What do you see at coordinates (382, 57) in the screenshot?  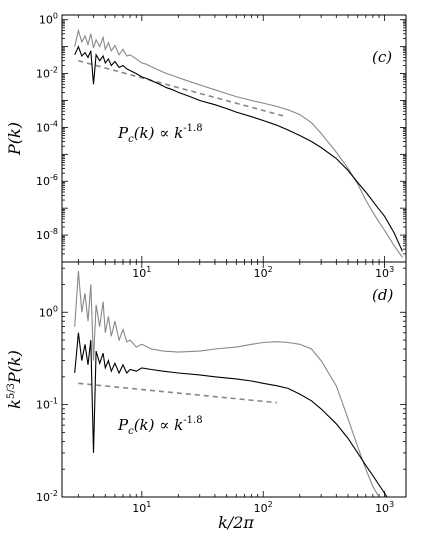 I see `panel-label: (c)` at bounding box center [382, 57].